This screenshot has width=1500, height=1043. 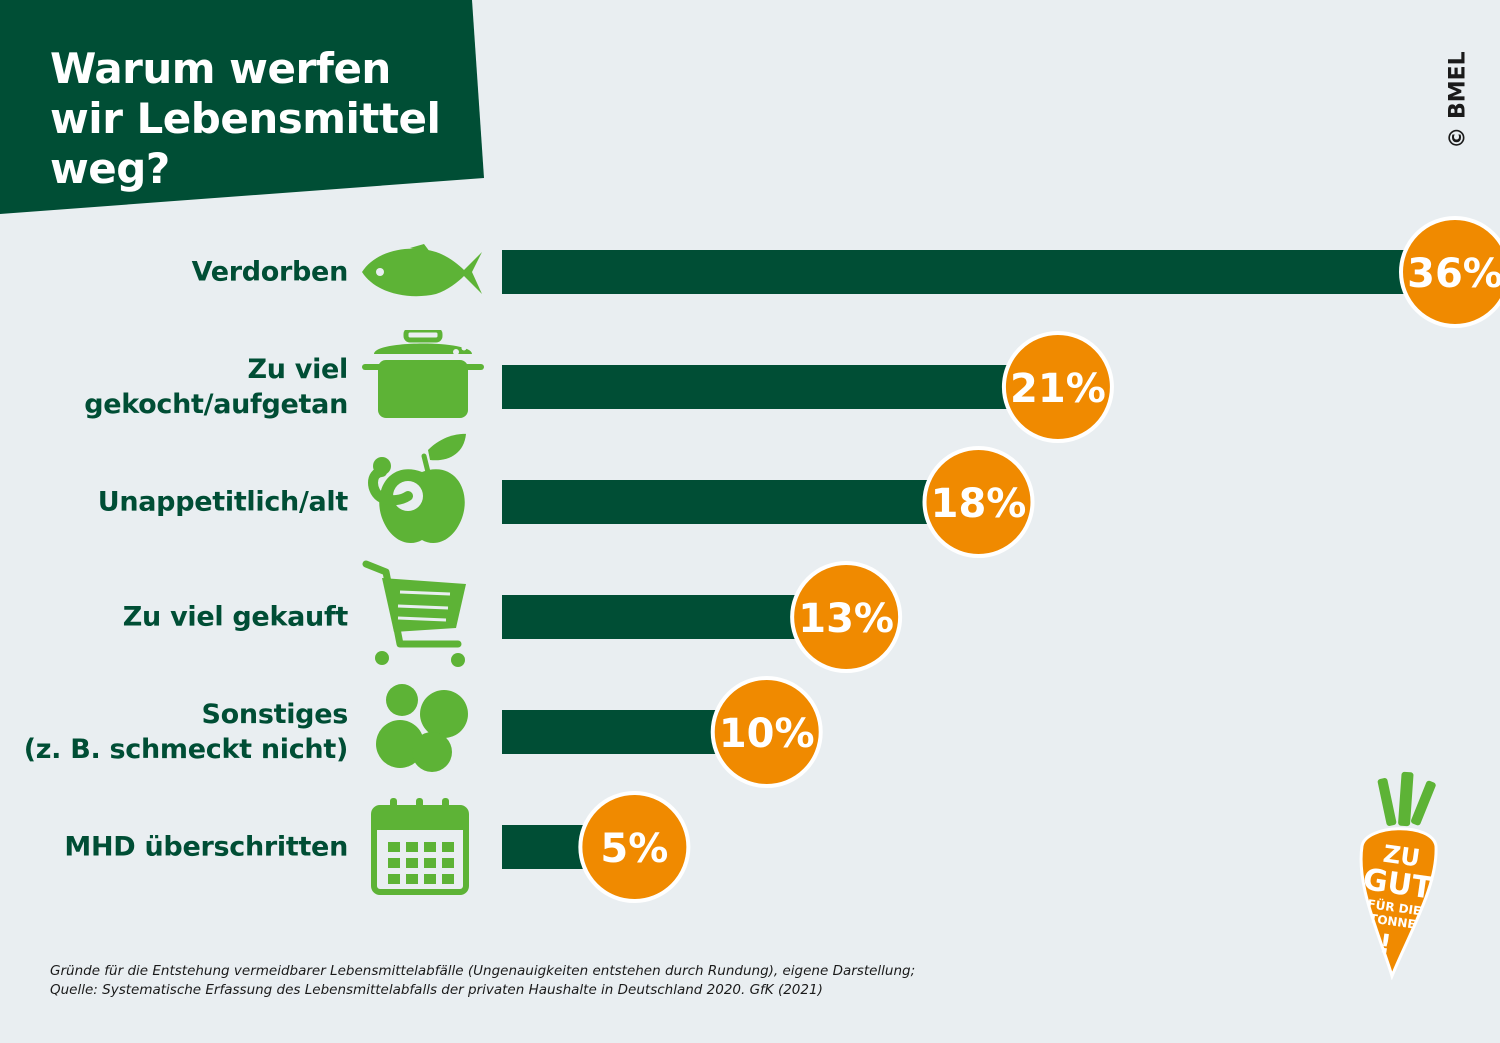 I want to click on zu-gut-fuer-die-tonne-logo: ZU GUT FÜR DIE TONNE !, so click(x=1398, y=875).